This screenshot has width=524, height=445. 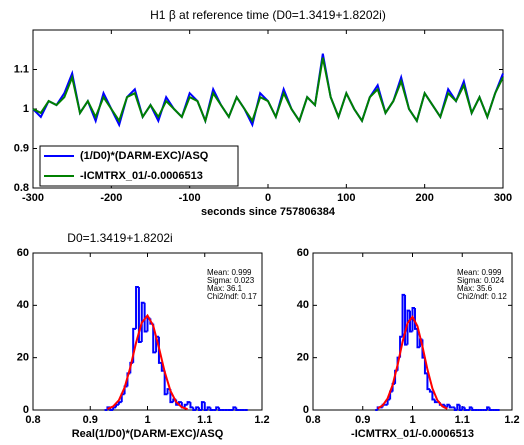 I want to click on x-tick-label: -200, so click(x=111, y=198).